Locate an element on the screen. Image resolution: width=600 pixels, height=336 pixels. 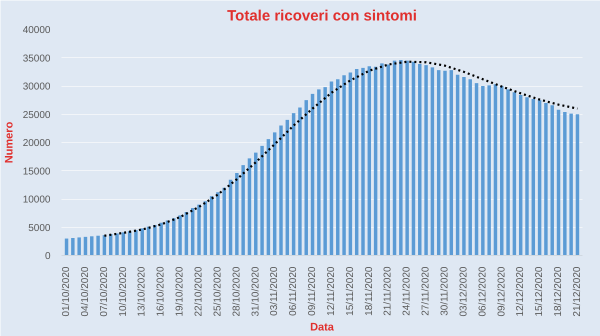
x-tick-label: 09/12/2020 is located at coordinates (502, 291).